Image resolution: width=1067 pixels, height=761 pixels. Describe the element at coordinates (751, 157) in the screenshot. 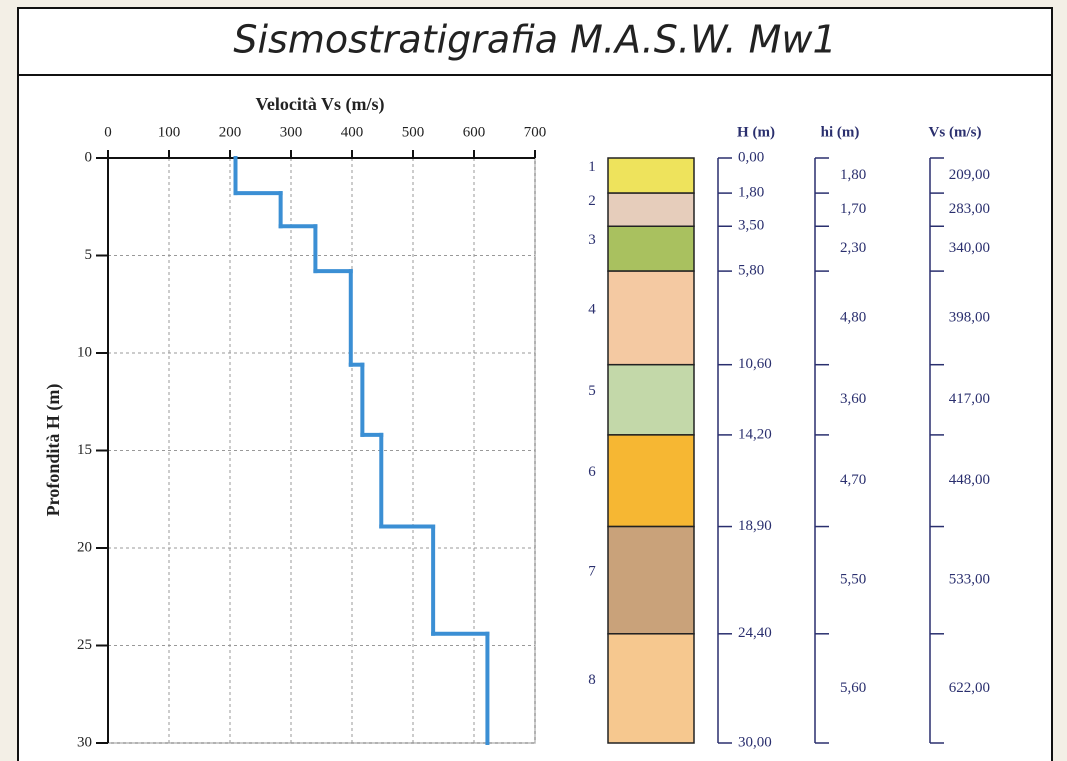

I see `depth-label: 0,00` at that location.